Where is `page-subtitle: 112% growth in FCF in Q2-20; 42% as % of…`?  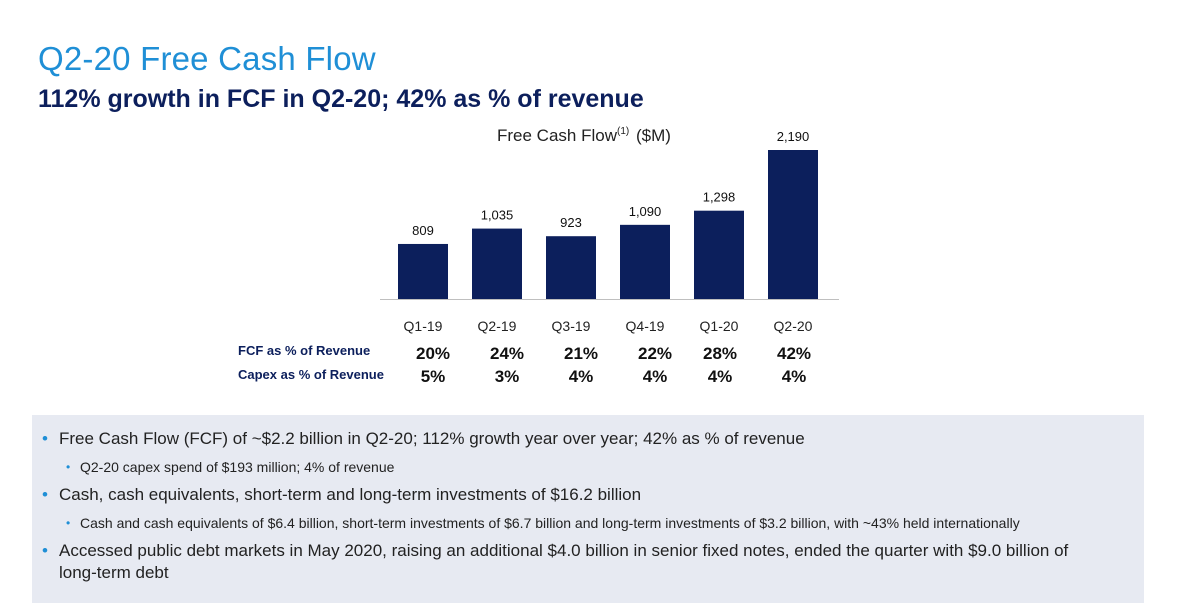 page-subtitle: 112% growth in FCF in Q2-20; 42% as % of… is located at coordinates (341, 99).